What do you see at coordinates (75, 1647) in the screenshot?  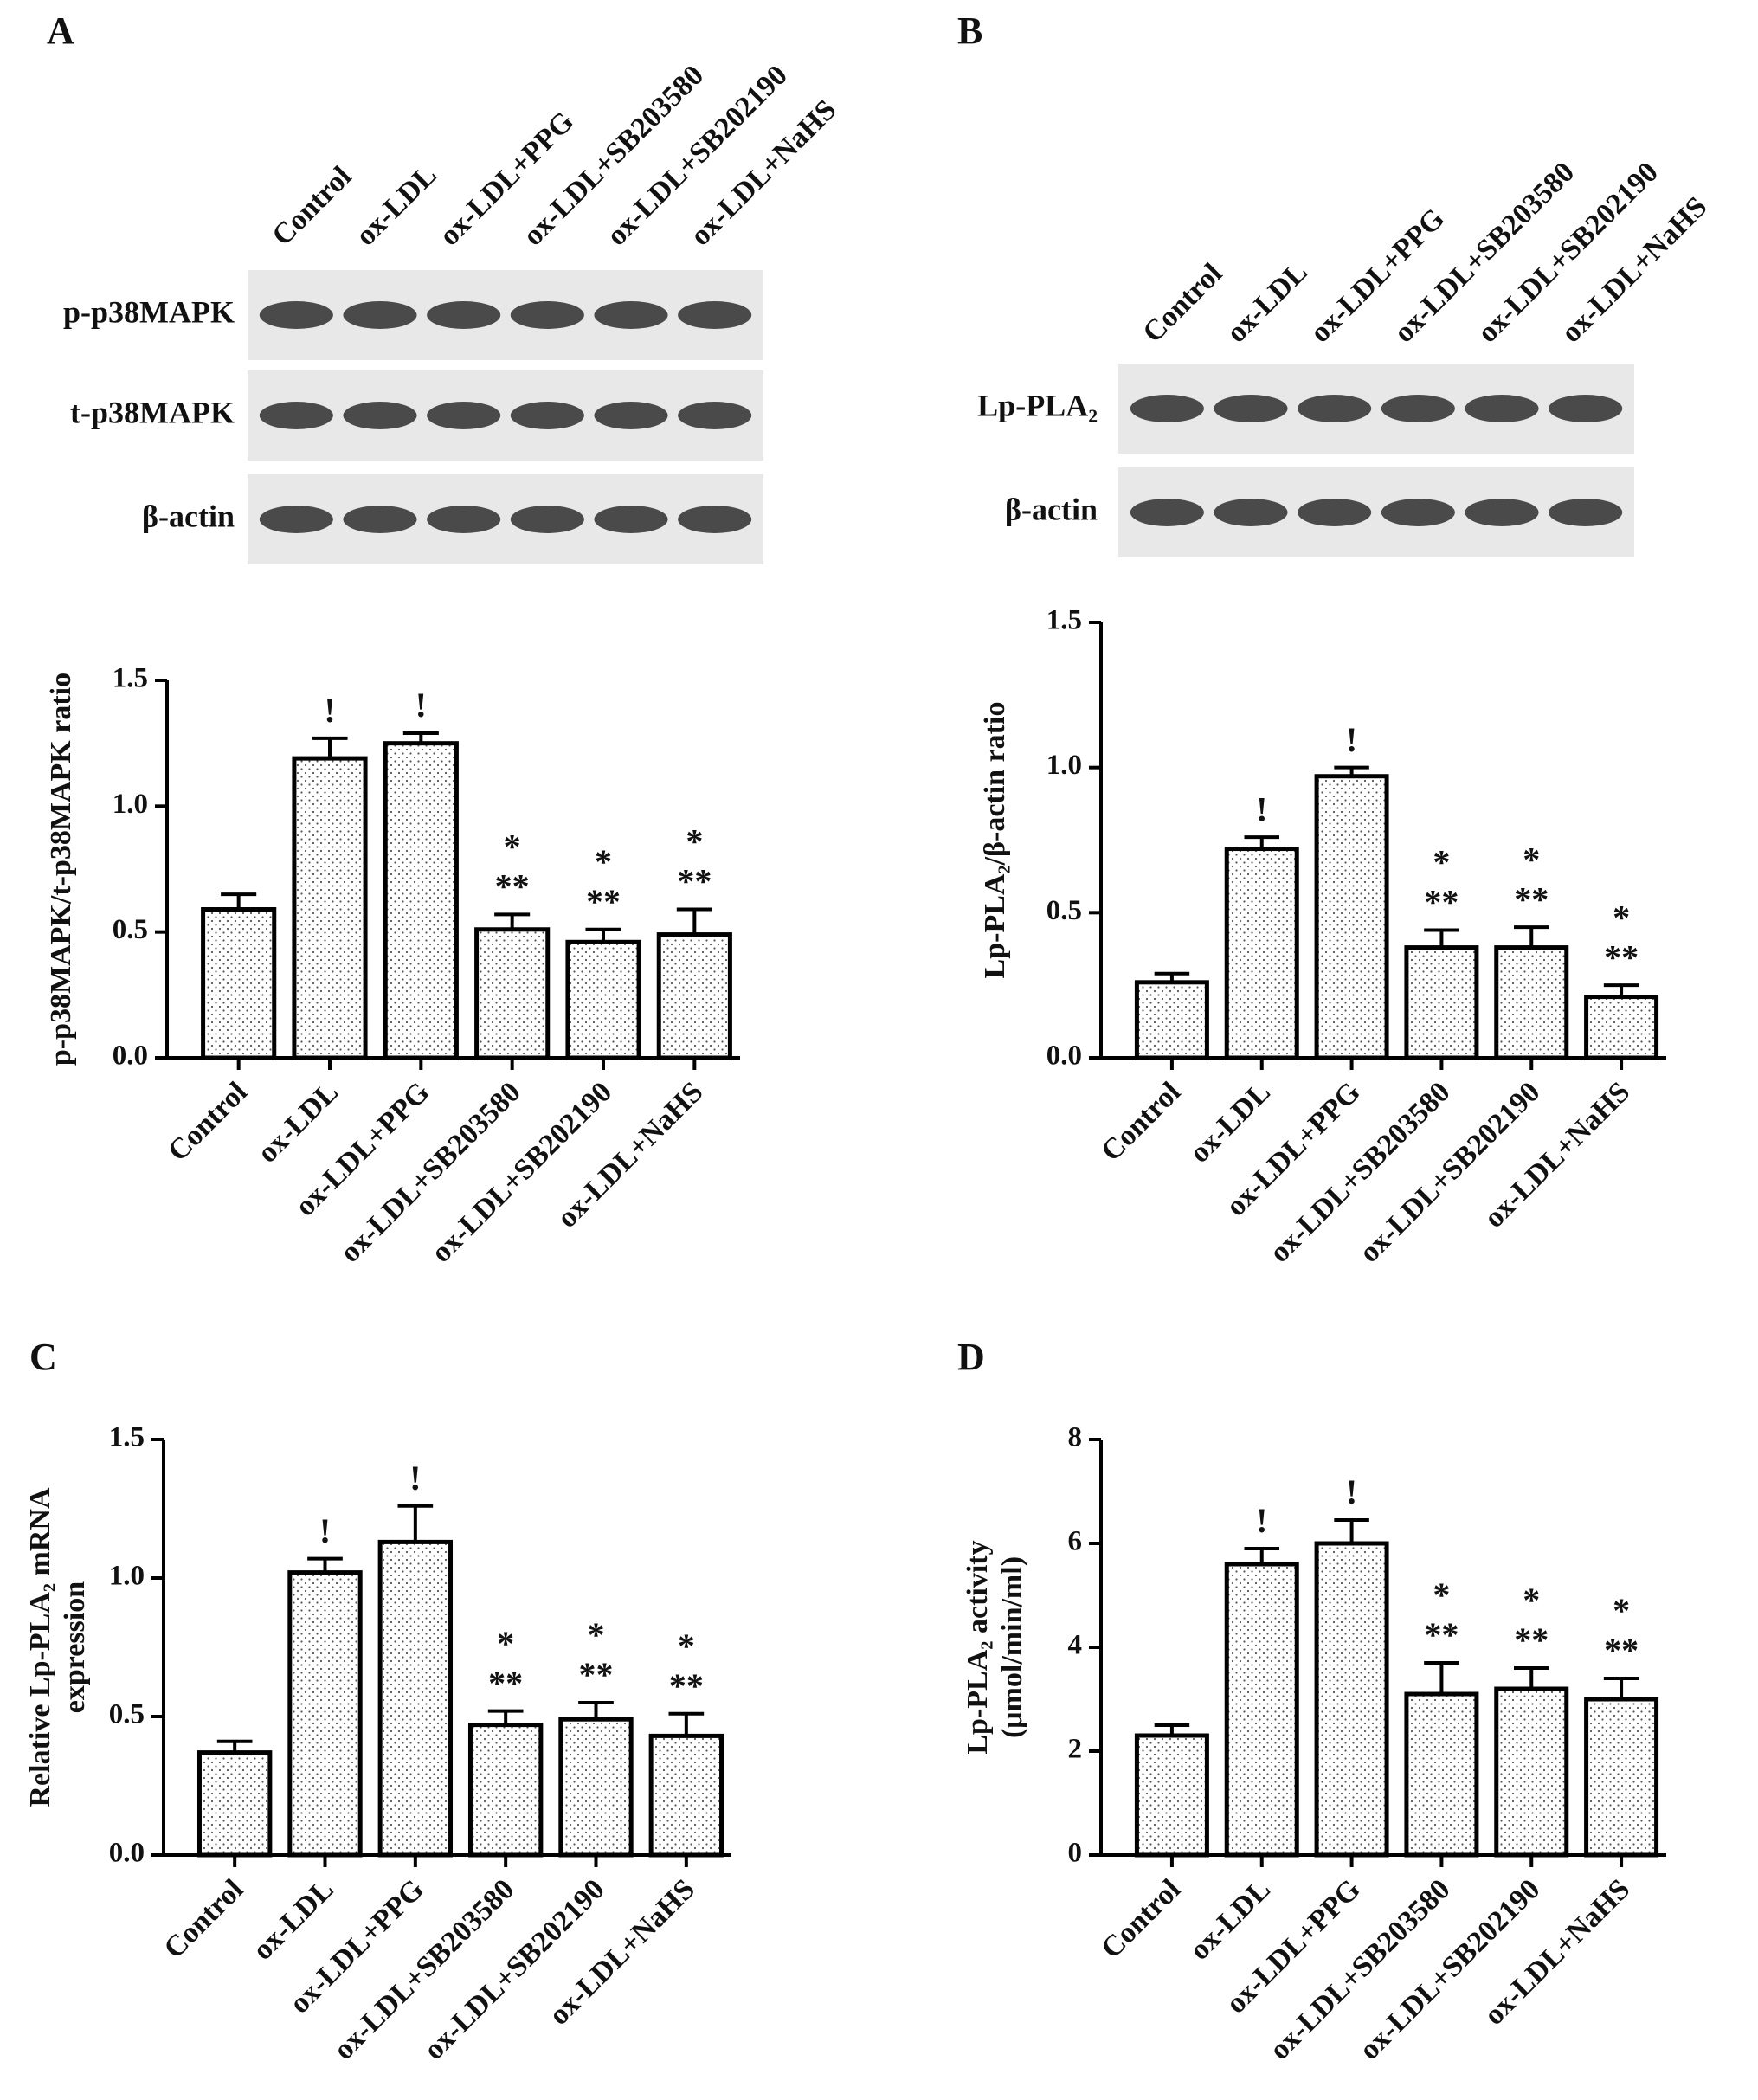 I see `y-axis-title: expression` at bounding box center [75, 1647].